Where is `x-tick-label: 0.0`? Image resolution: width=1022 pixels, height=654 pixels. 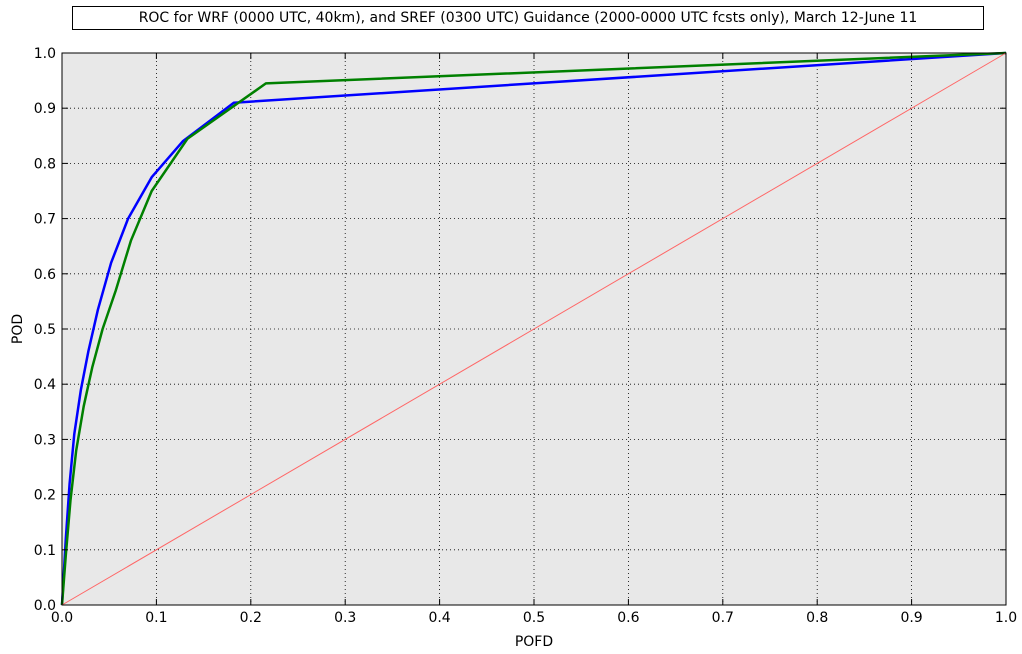
x-tick-label: 0.0 is located at coordinates (62, 618).